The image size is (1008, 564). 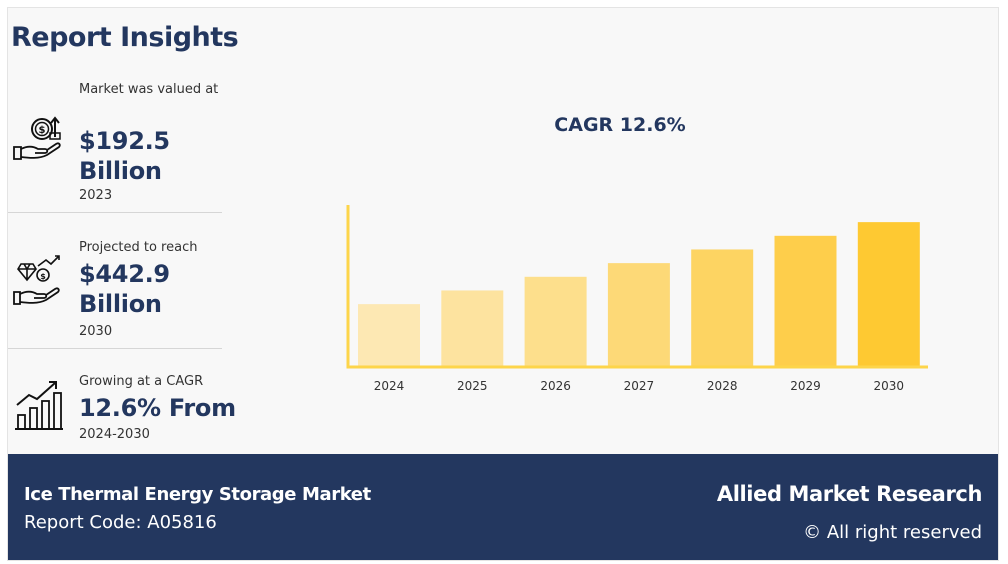 What do you see at coordinates (888, 294) in the screenshot?
I see `bar-2030` at bounding box center [888, 294].